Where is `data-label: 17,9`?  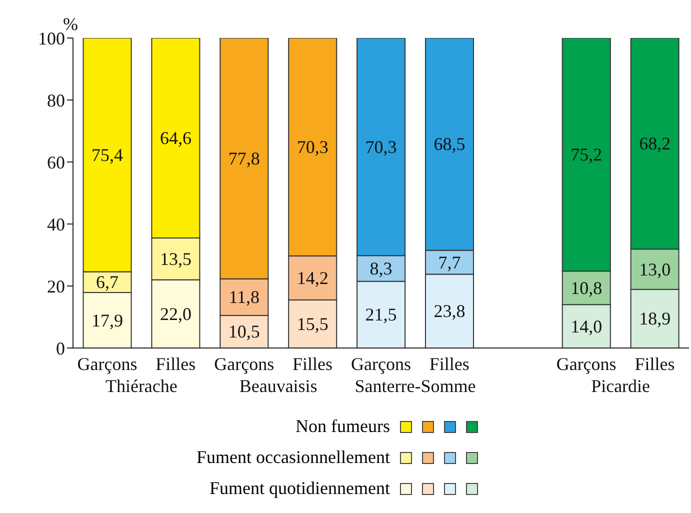 data-label: 17,9 is located at coordinates (108, 320).